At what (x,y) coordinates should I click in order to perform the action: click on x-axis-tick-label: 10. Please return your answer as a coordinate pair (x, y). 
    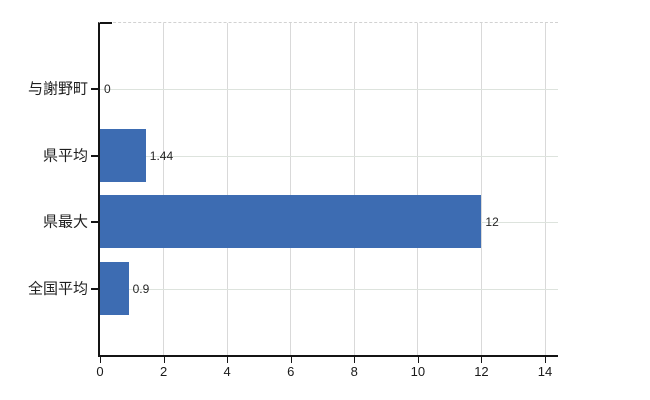
    Looking at the image, I should click on (418, 371).